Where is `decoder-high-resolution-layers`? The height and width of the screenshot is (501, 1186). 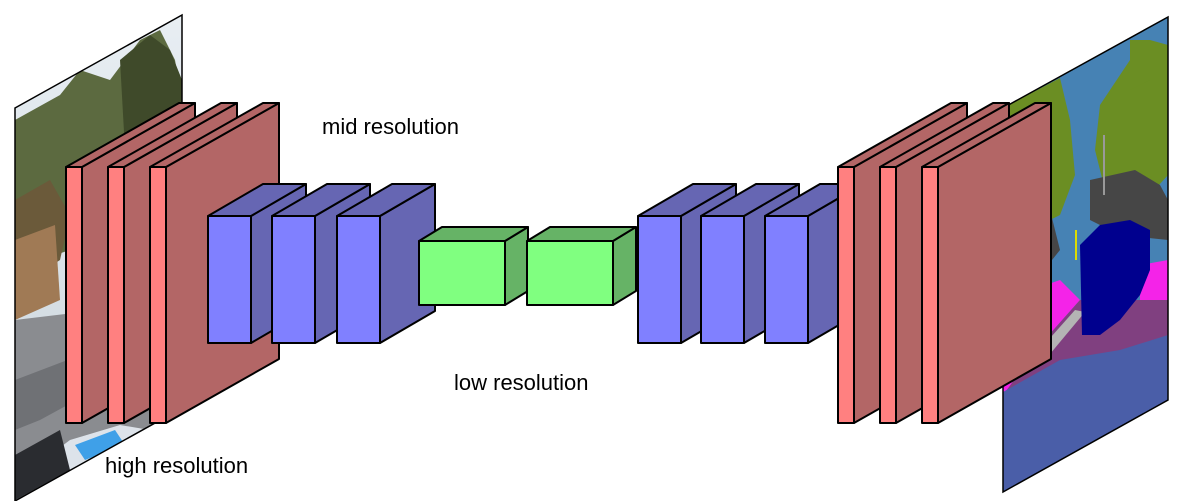 decoder-high-resolution-layers is located at coordinates (944, 263).